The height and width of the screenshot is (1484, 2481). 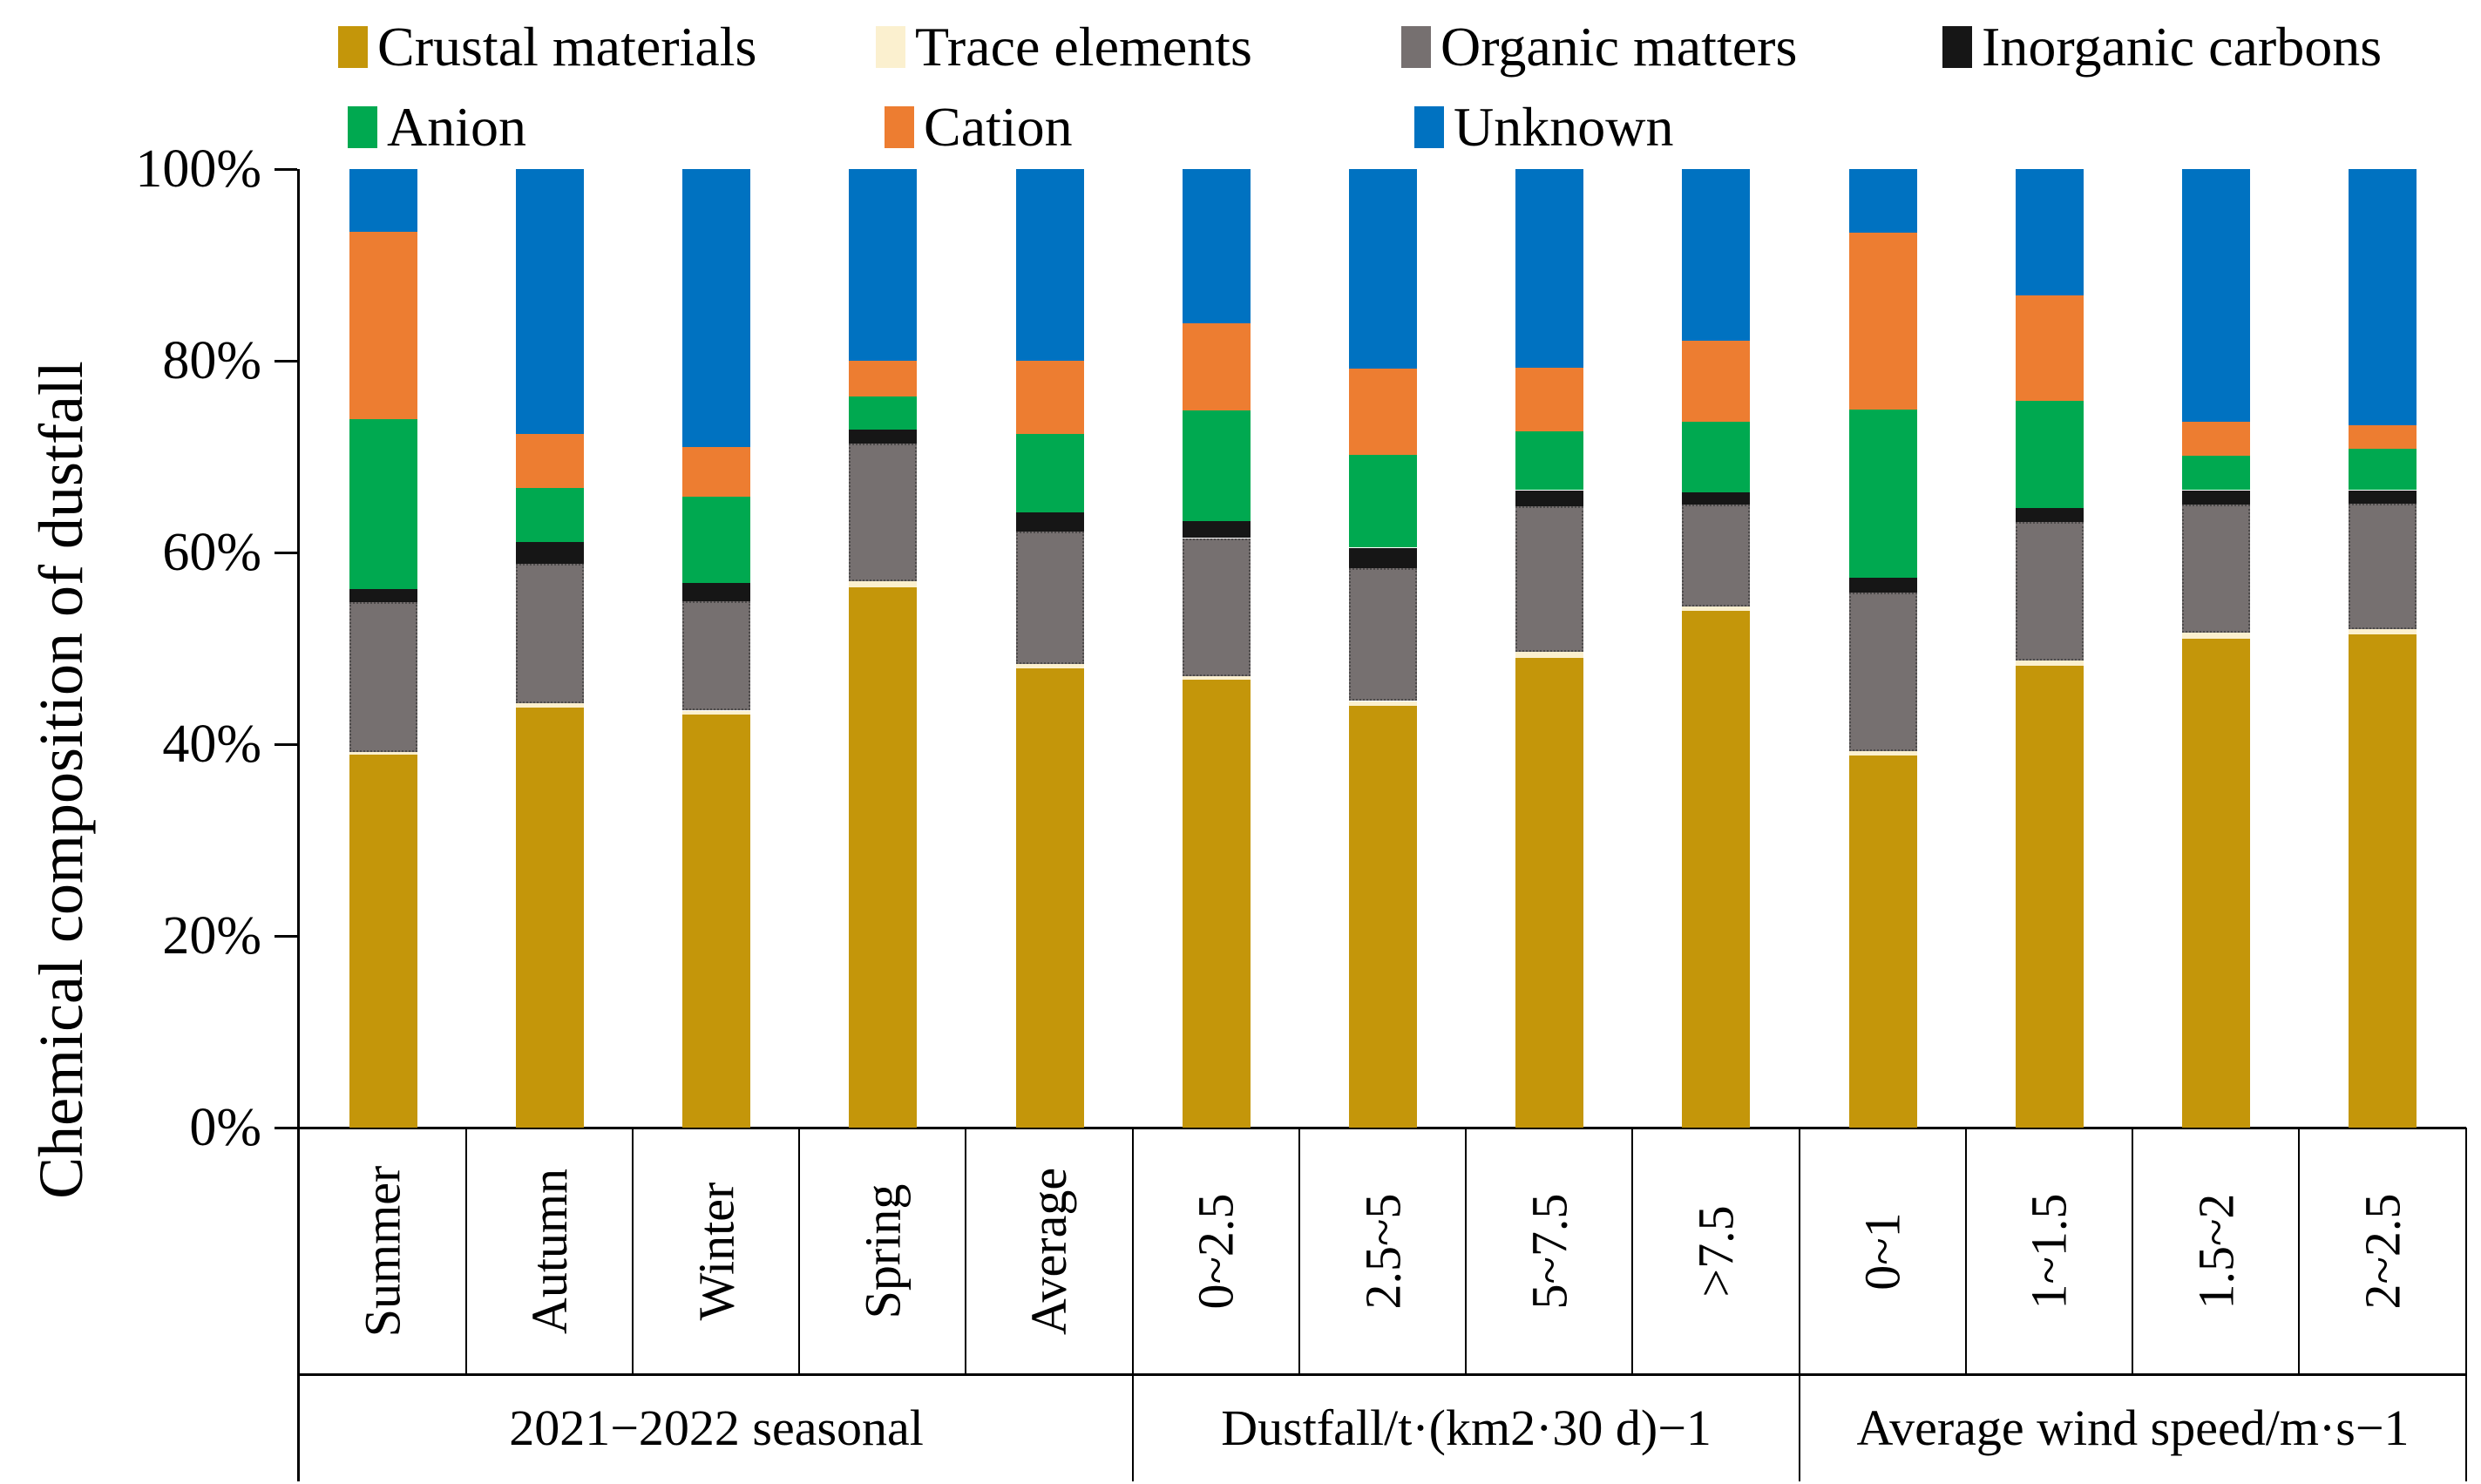 I want to click on category-label-cell: 5~7.5, so click(x=1550, y=1251).